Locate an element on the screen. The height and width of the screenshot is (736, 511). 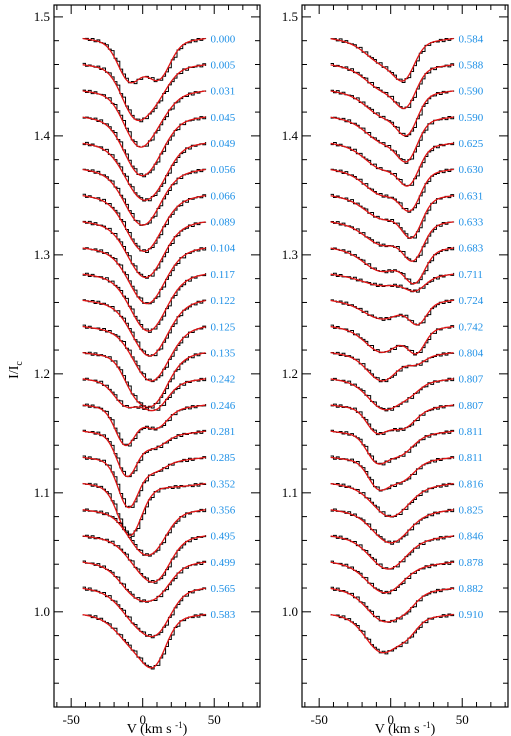
phase-label: 0.910 is located at coordinates (471, 615).